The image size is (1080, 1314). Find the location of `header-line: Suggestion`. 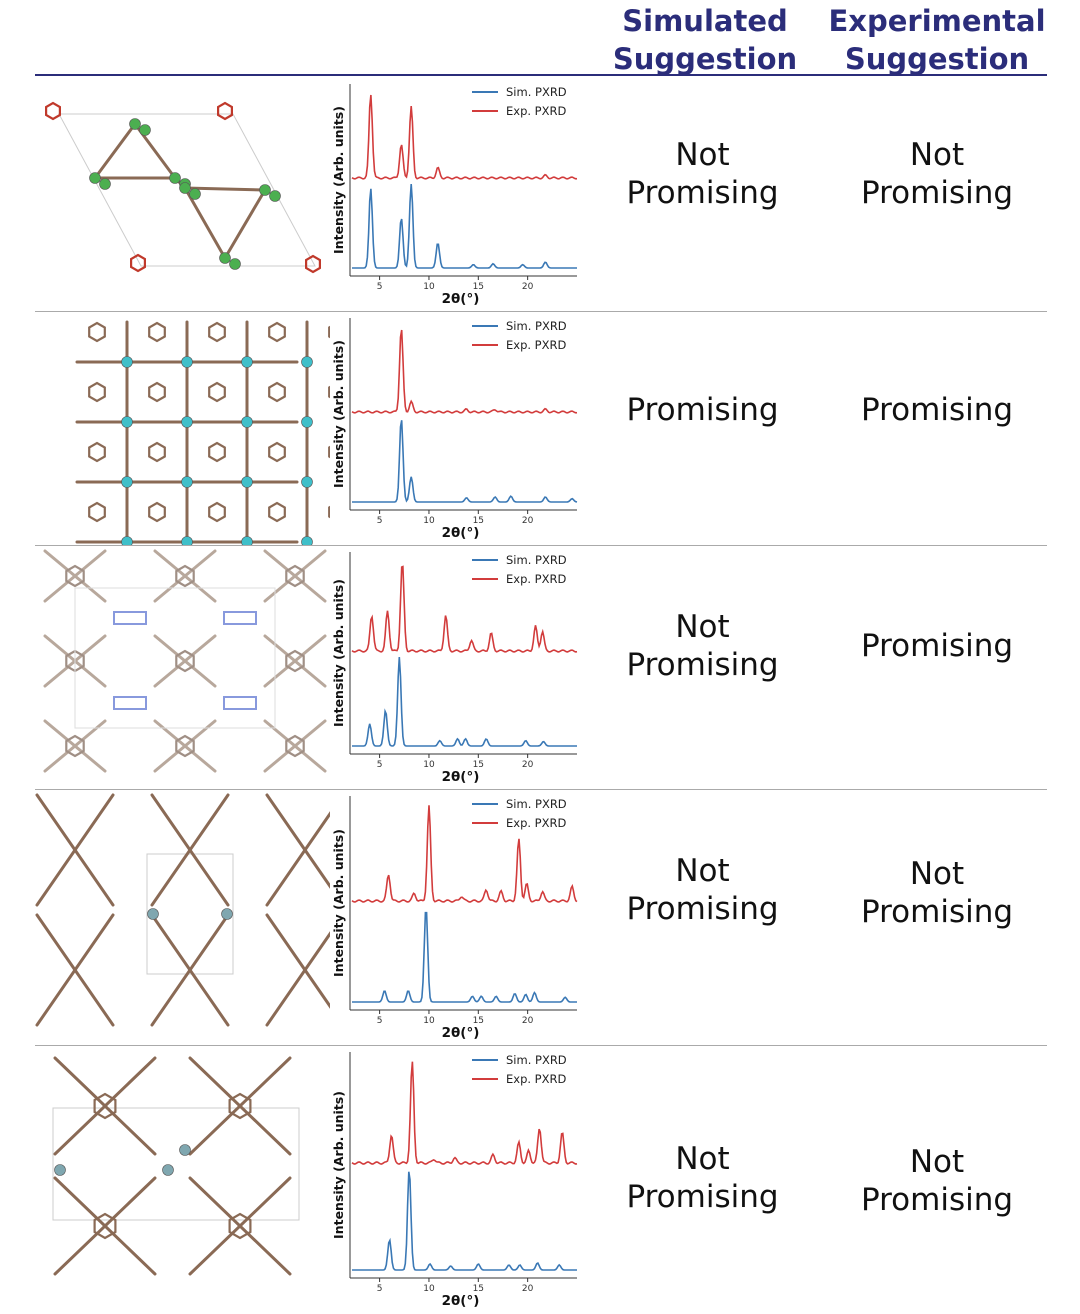

header-line: Suggestion is located at coordinates (705, 59).